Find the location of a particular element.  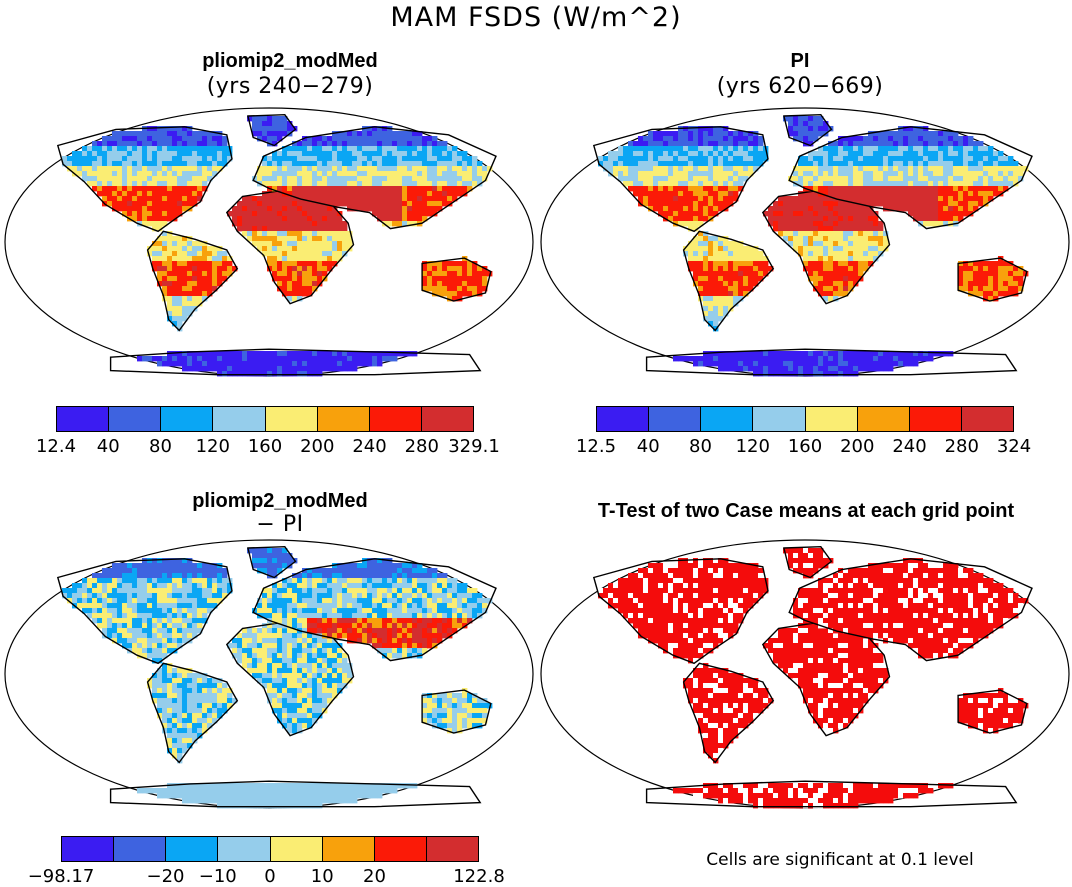

colorbar-top-right is located at coordinates (805, 419).